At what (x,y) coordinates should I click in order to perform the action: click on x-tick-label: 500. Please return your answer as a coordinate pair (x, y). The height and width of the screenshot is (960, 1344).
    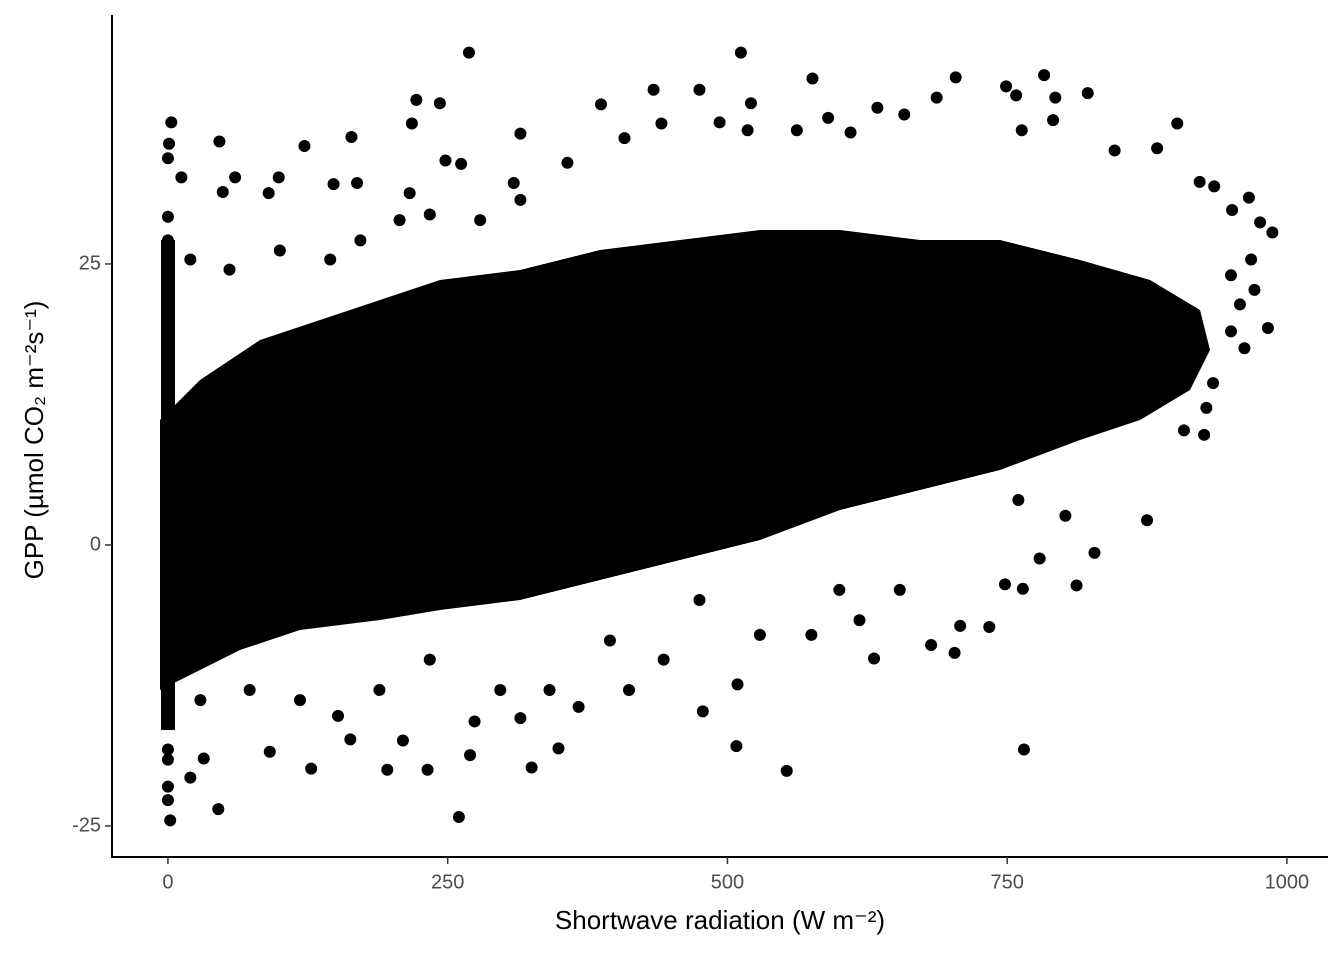
    Looking at the image, I should click on (727, 882).